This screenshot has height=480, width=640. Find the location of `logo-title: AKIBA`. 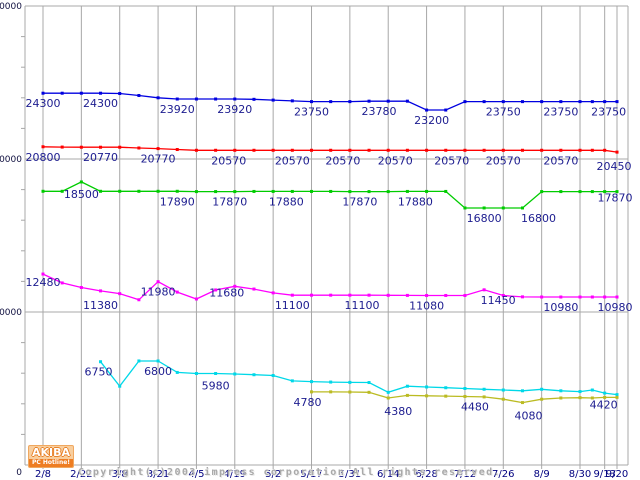

logo-title: AKIBA is located at coordinates (51, 452).